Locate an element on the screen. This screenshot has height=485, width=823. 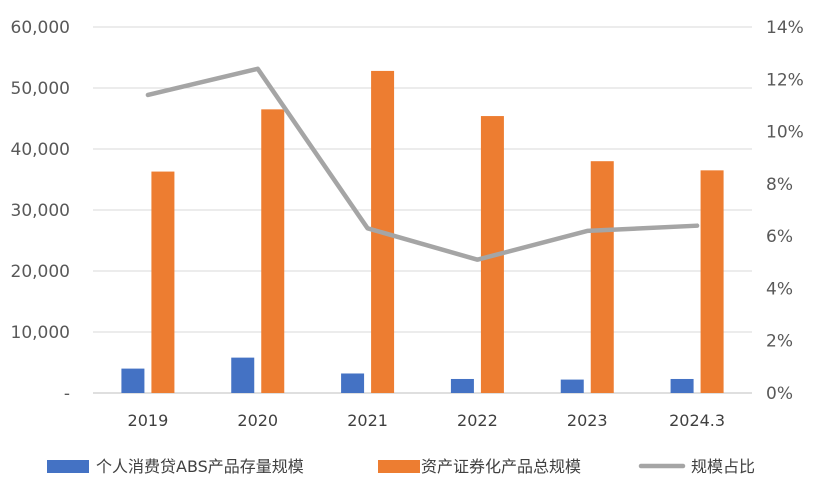
x-tick-label: 2020 is located at coordinates (257, 420).